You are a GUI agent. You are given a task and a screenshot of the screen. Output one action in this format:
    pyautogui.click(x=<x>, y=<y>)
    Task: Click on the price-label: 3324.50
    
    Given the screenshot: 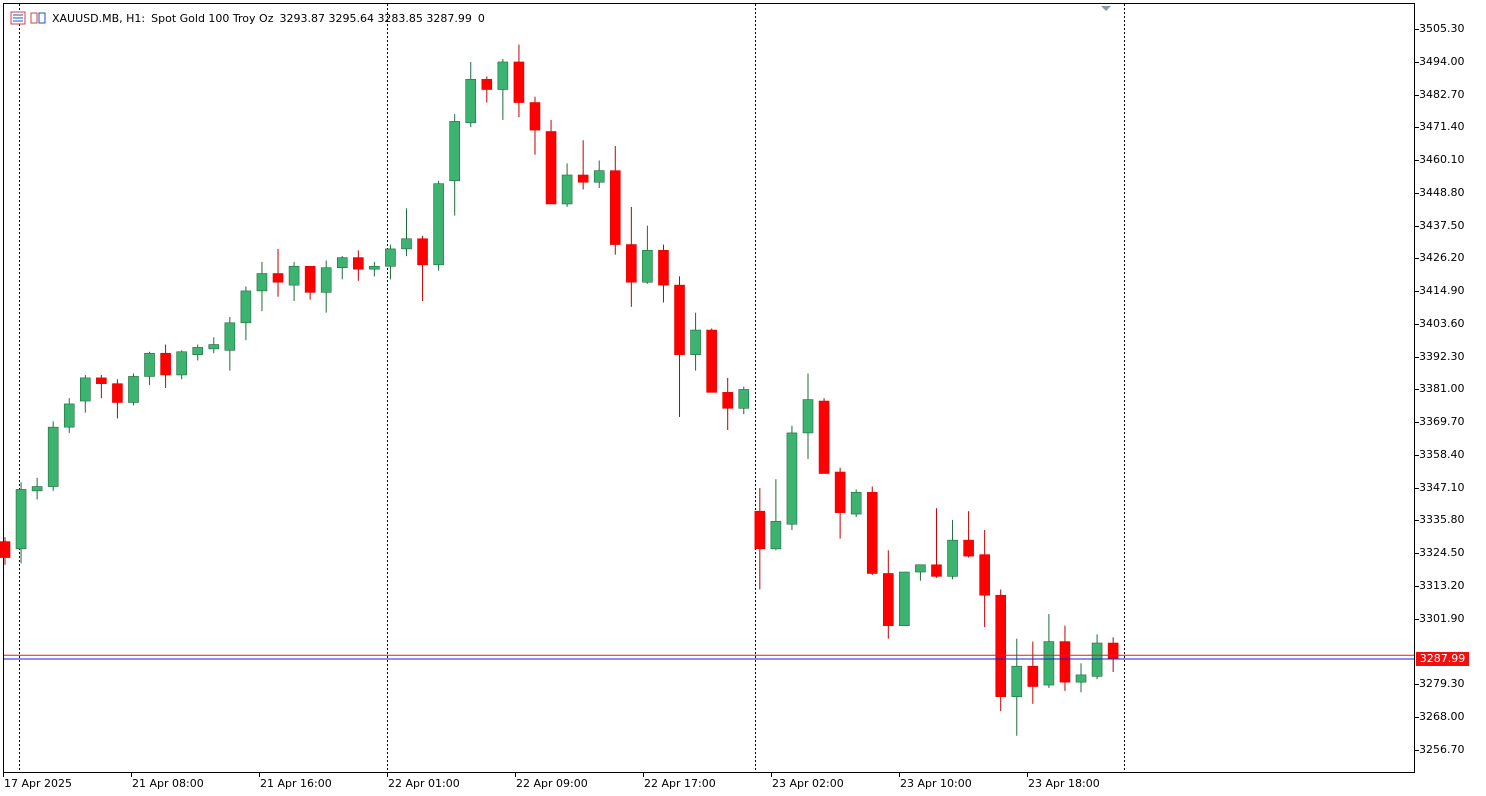 What is the action you would take?
    pyautogui.click(x=1442, y=553)
    